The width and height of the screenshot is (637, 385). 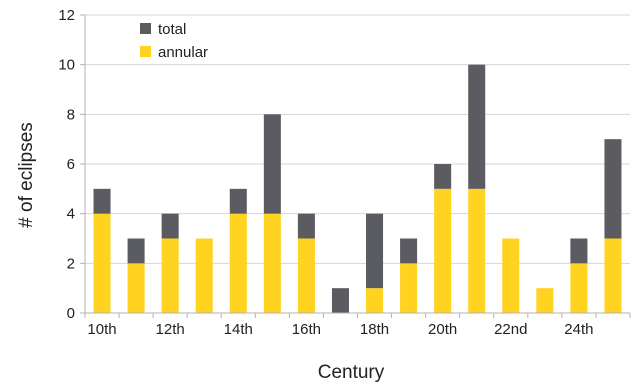 What do you see at coordinates (306, 226) in the screenshot?
I see `bar-total-16th` at bounding box center [306, 226].